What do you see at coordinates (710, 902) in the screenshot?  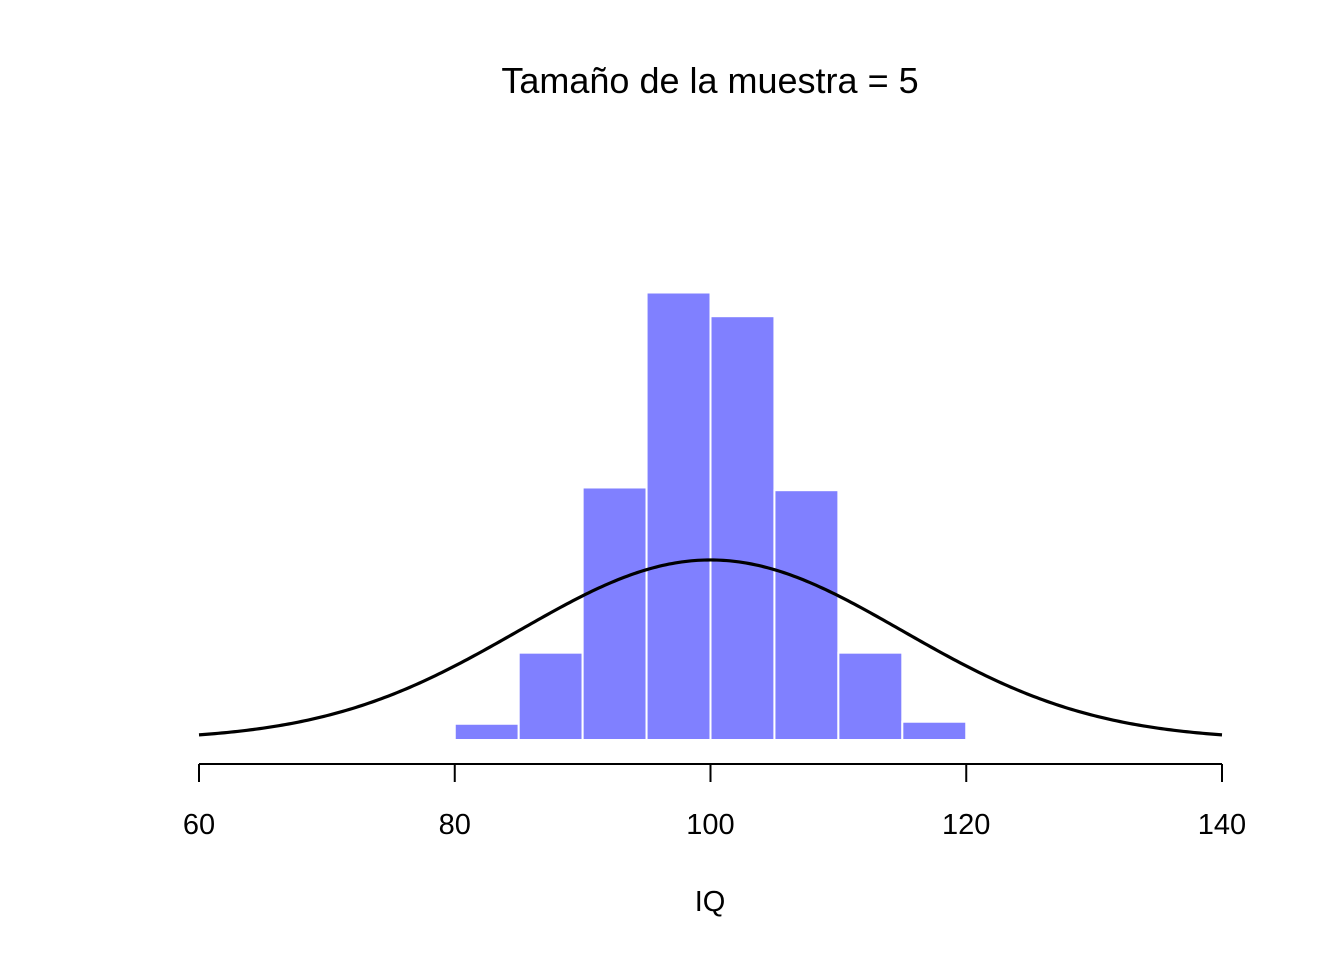 I see `x-axis-label: IQ` at bounding box center [710, 902].